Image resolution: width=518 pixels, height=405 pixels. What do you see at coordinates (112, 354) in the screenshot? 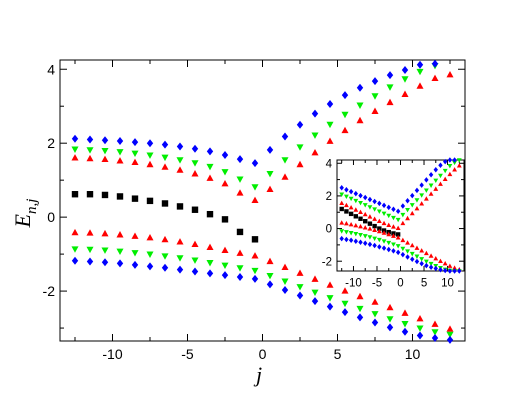
I see `x-tick-label: -10` at bounding box center [112, 354].